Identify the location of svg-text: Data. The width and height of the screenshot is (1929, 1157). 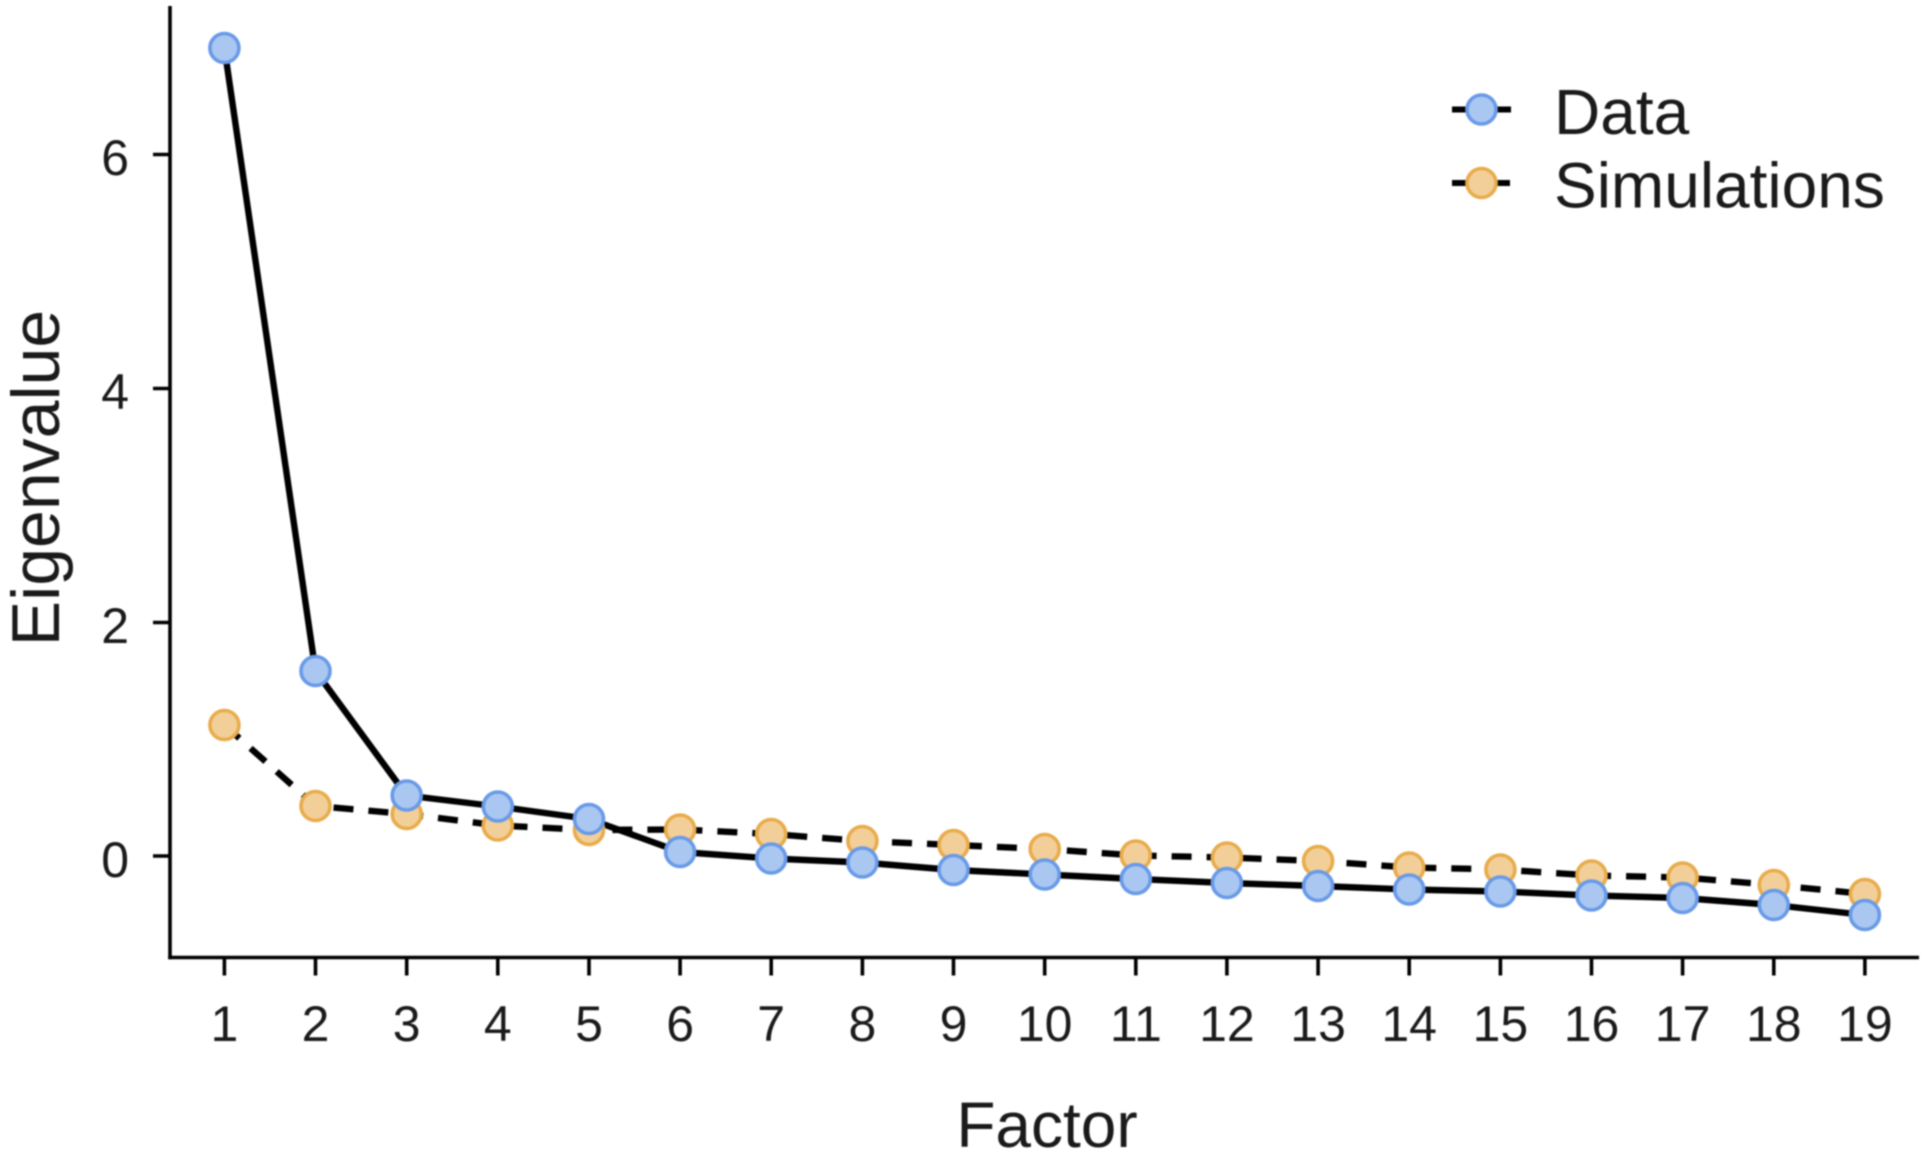
(1622, 112).